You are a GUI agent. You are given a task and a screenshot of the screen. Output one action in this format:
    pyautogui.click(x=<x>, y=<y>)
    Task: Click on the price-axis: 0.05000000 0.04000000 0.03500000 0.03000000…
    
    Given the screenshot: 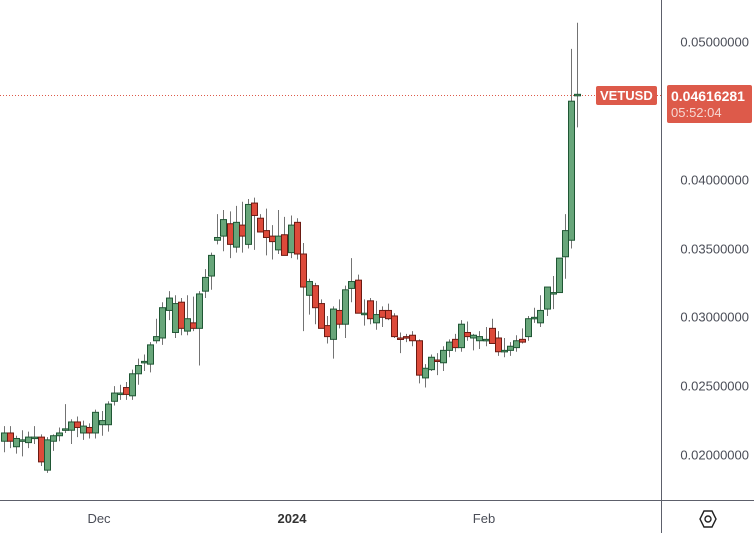 What is the action you would take?
    pyautogui.click(x=707, y=250)
    